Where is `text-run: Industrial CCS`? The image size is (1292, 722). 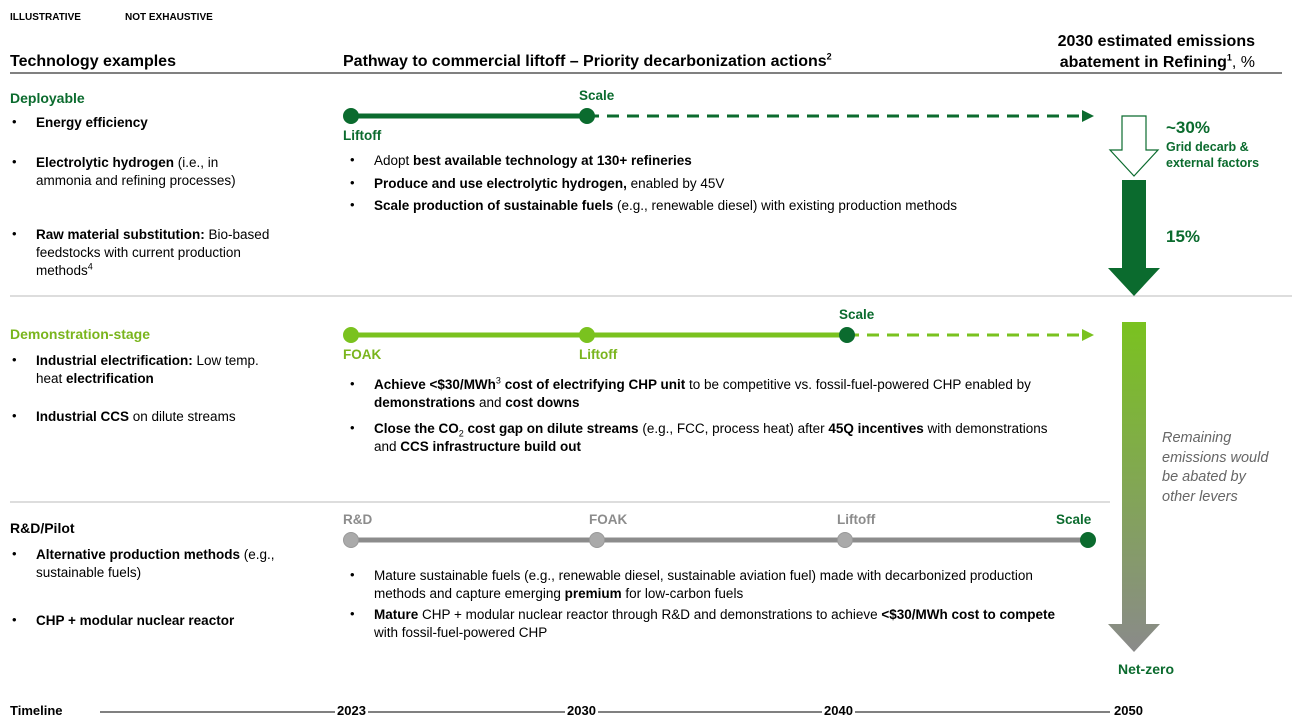
text-run: Industrial CCS is located at coordinates (83, 416).